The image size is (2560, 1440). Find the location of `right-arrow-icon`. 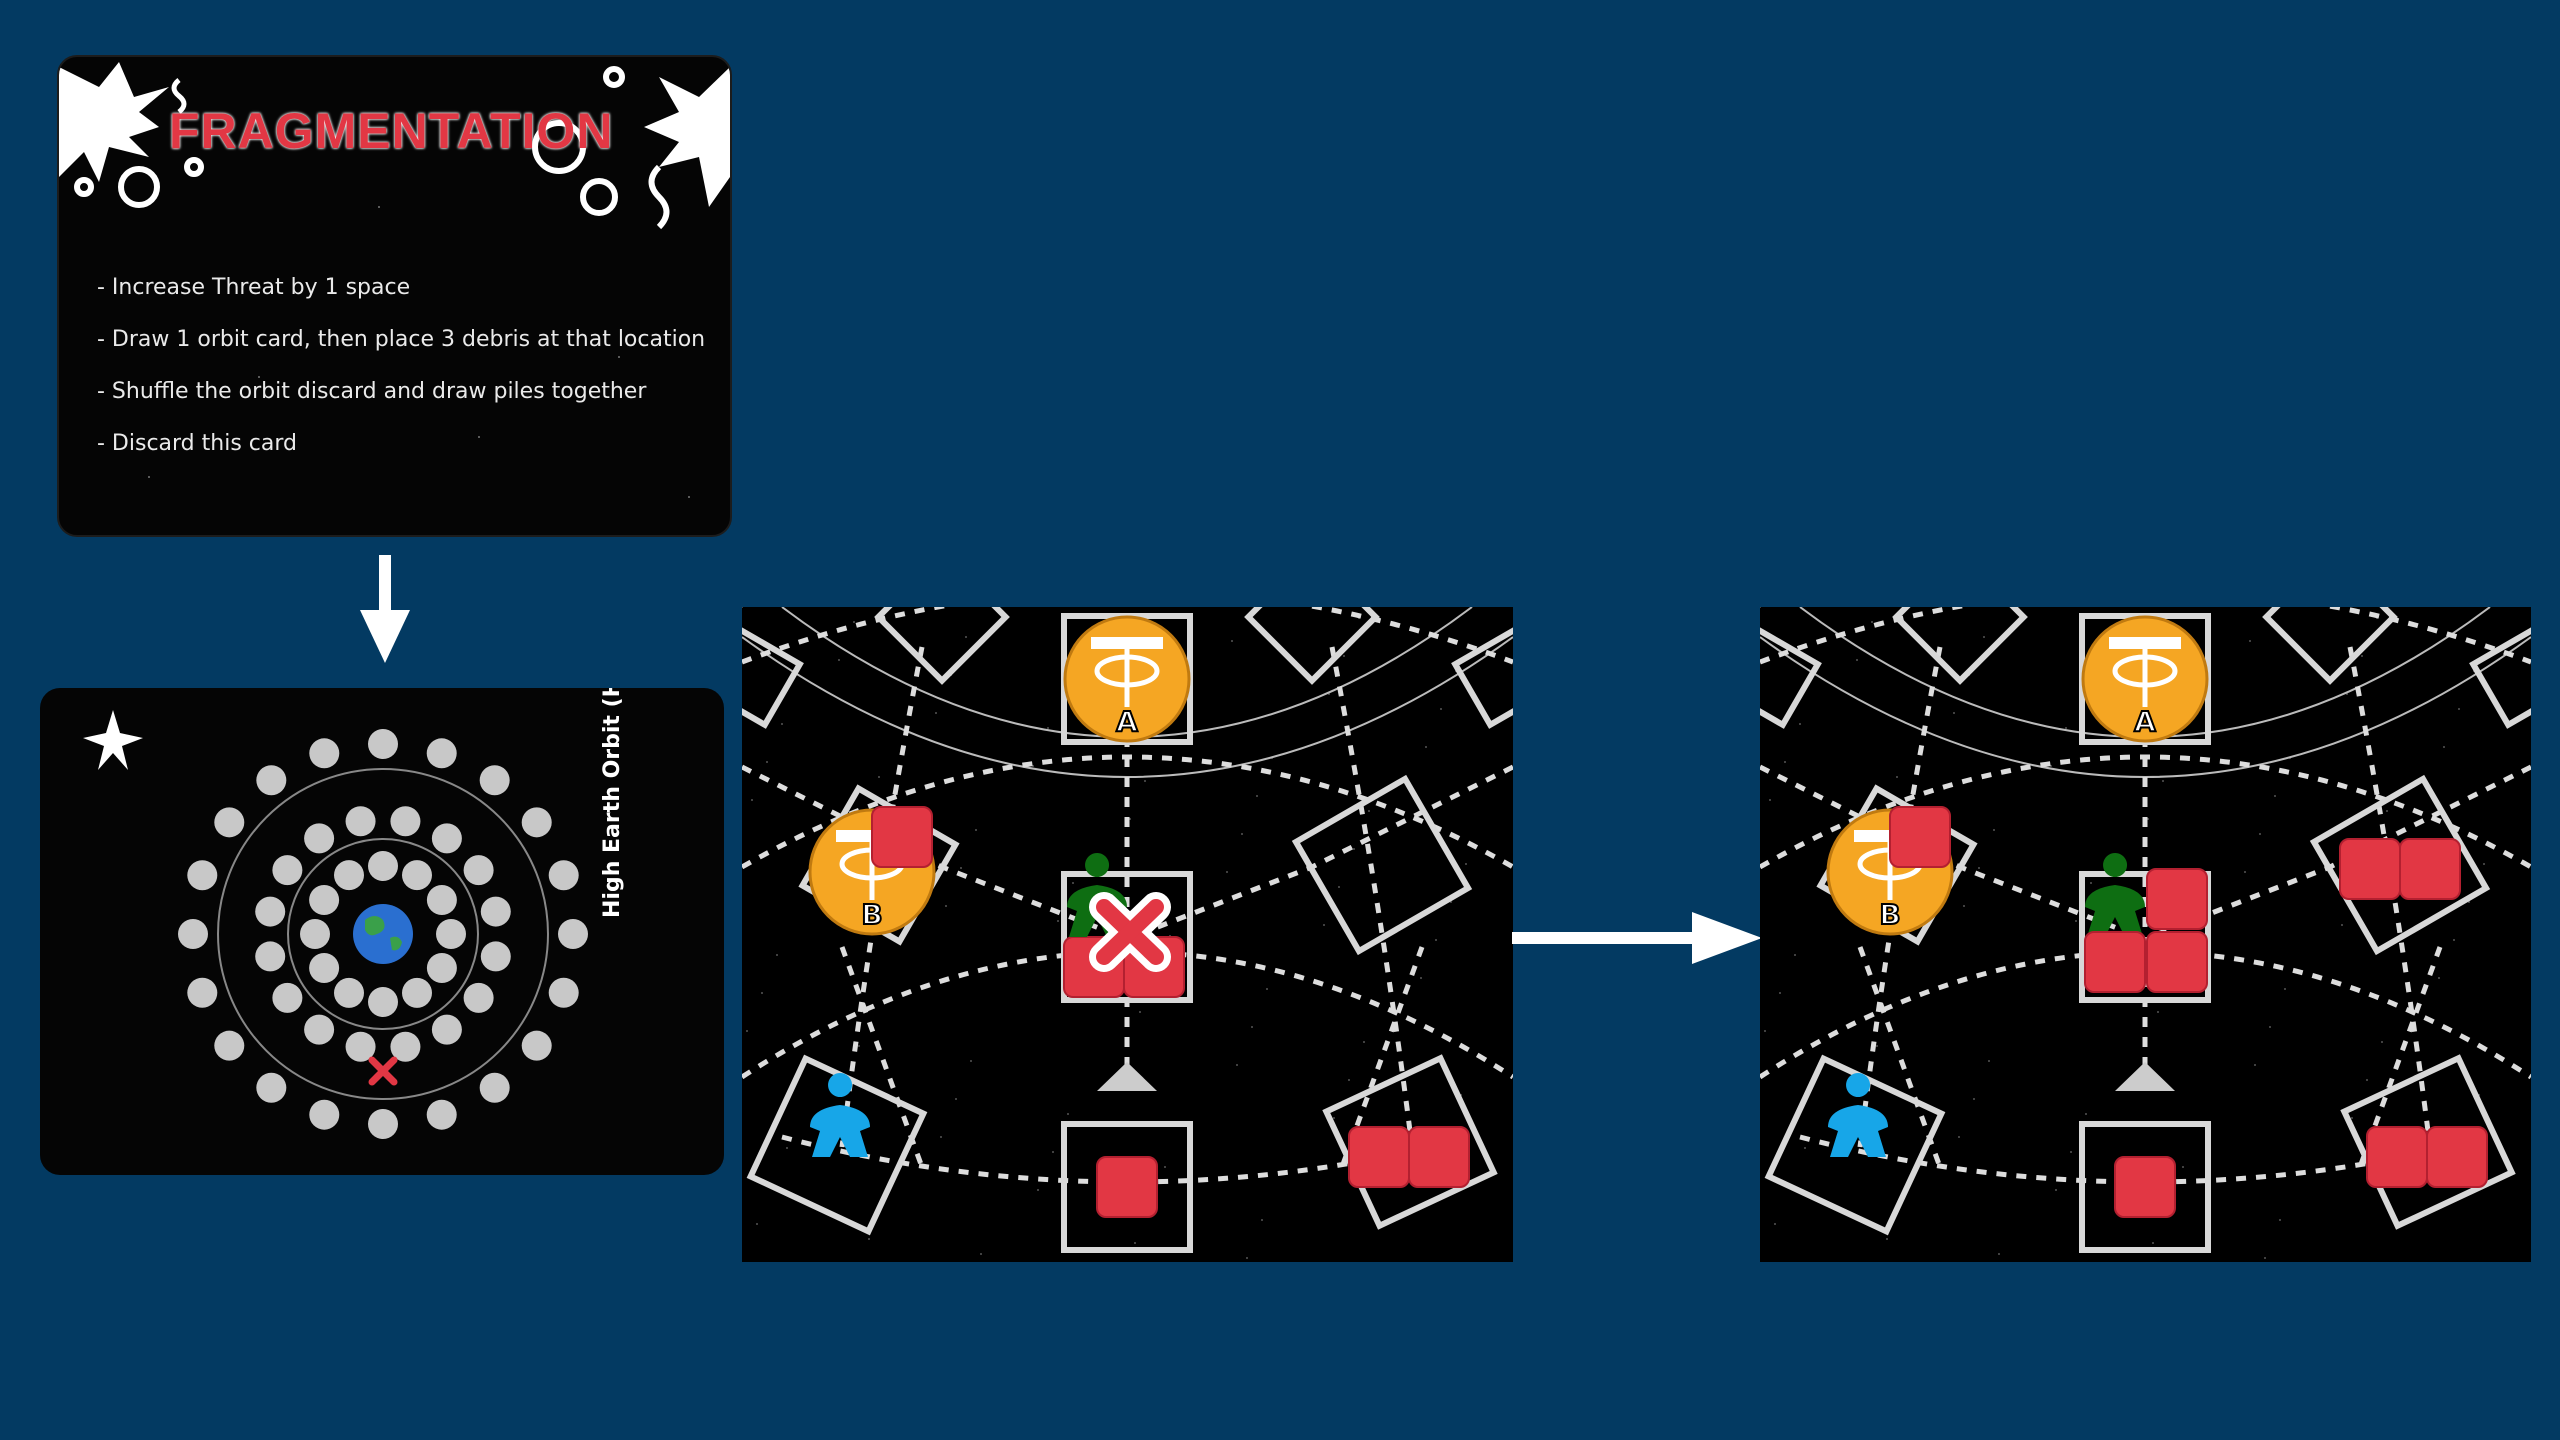

right-arrow-icon is located at coordinates (1637, 938).